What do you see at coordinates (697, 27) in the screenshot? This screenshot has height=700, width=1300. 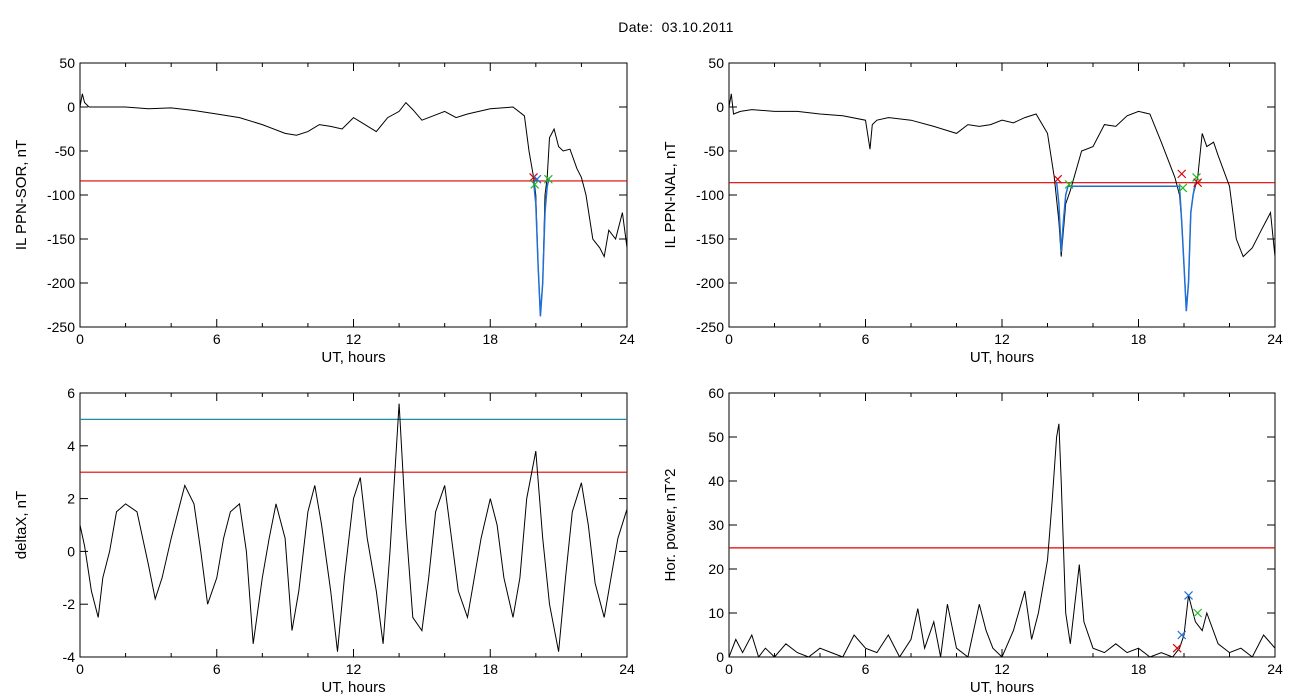 I see `date-value: 03.10.2011` at bounding box center [697, 27].